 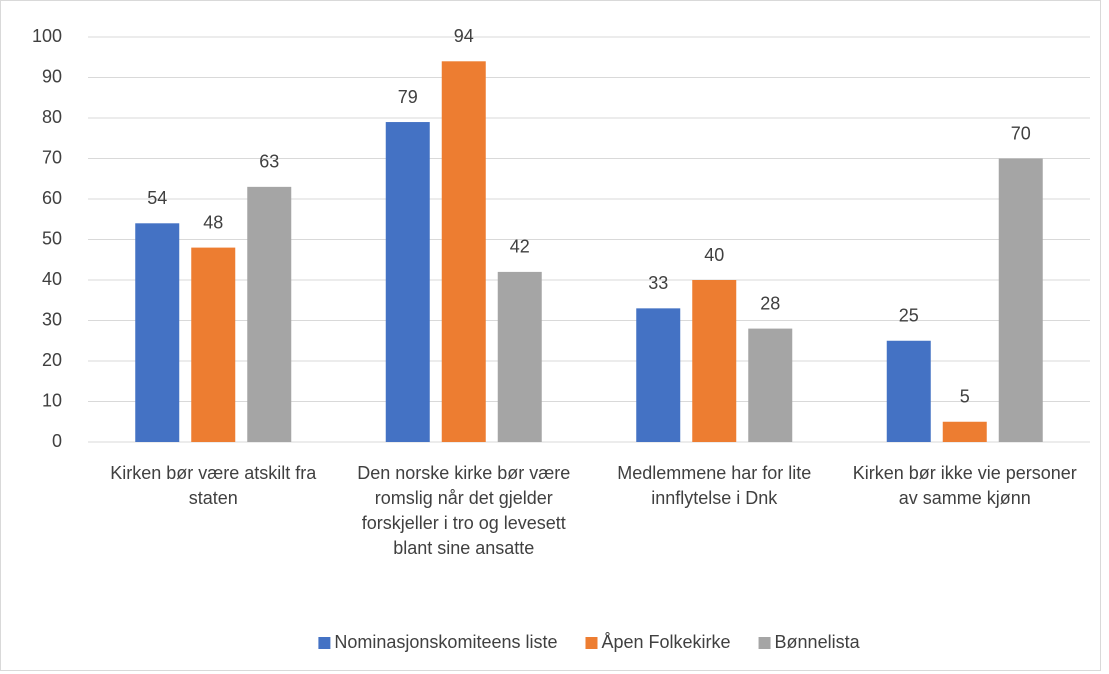 I want to click on data-label: 5, so click(x=965, y=397).